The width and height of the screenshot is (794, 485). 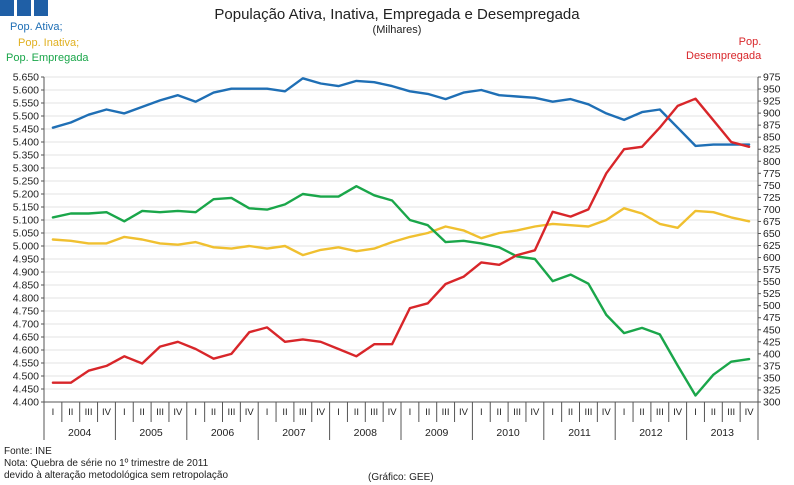 I want to click on left-tick-label: 4.450, so click(x=26, y=390).